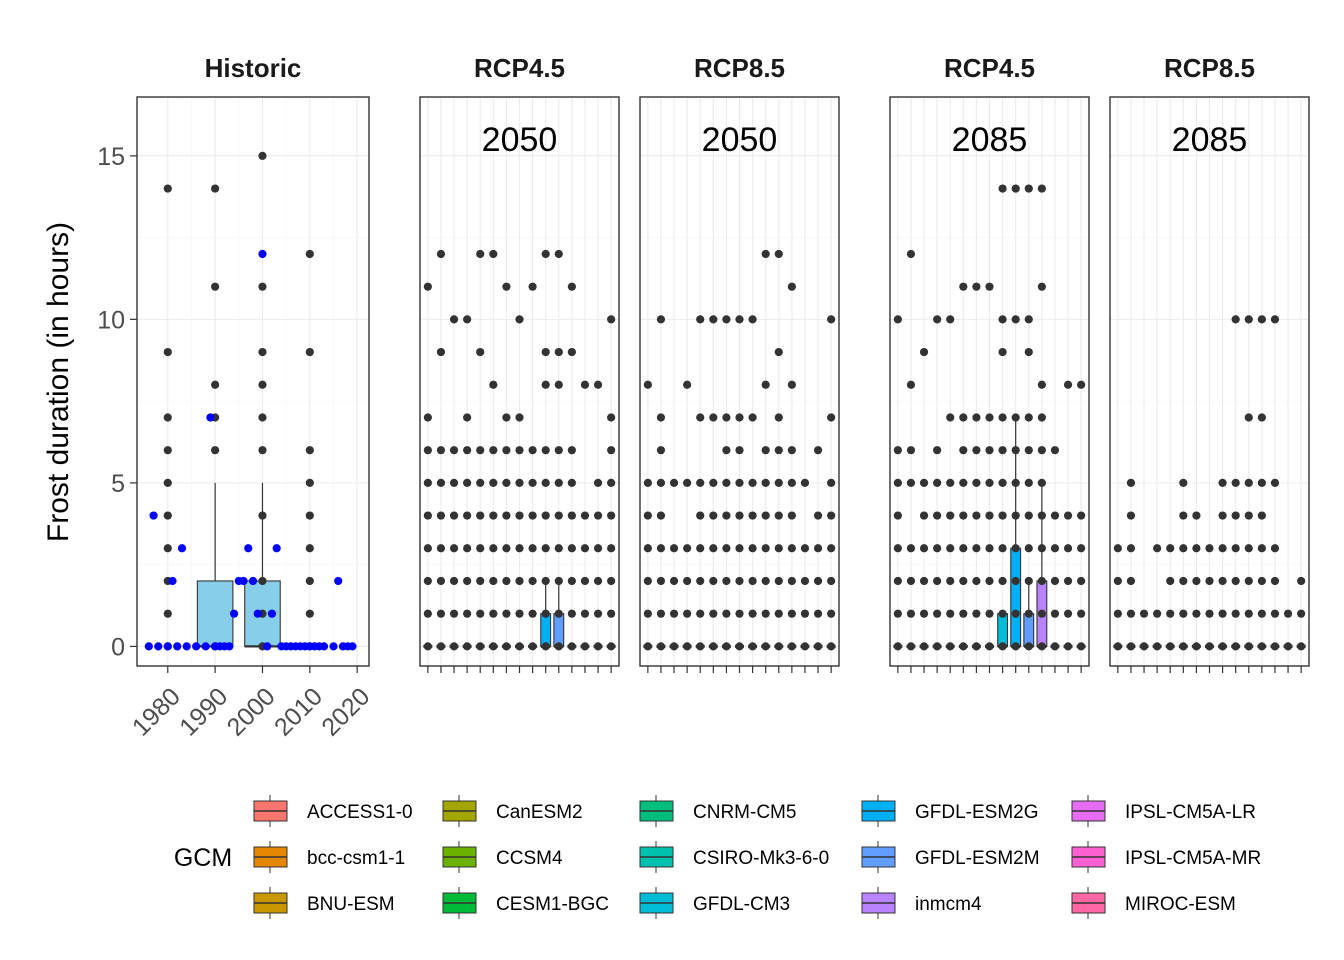 This screenshot has height=960, width=1344. What do you see at coordinates (717, 811) in the screenshot?
I see `legend-item: CNRM-CM5` at bounding box center [717, 811].